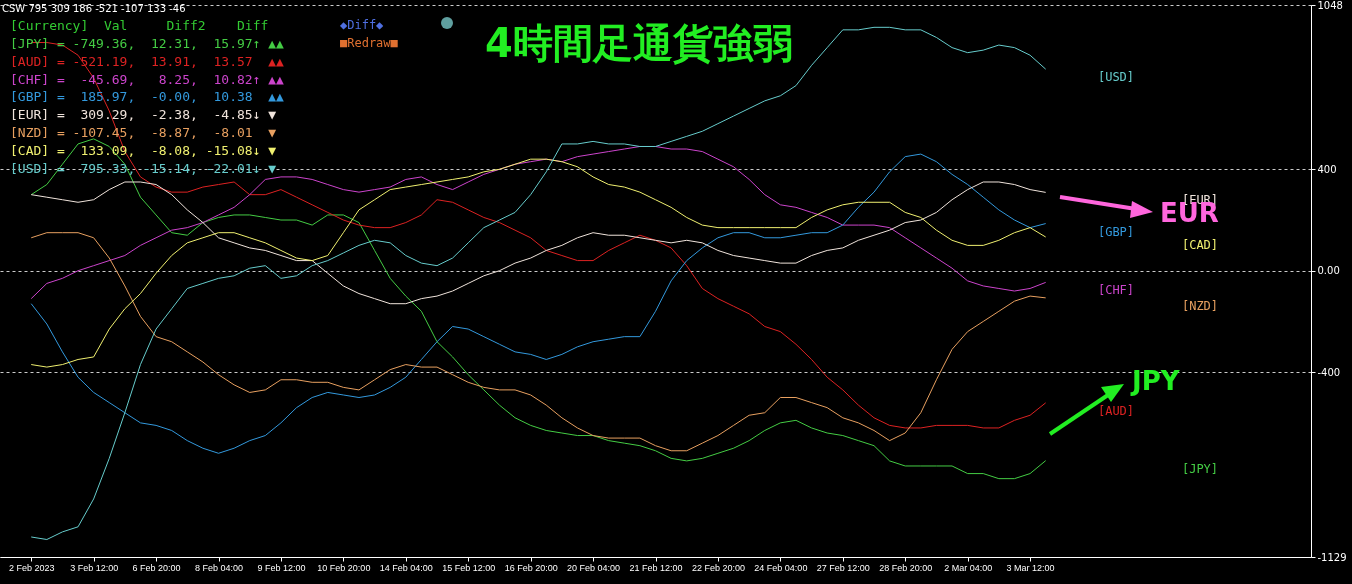 This screenshot has width=1352, height=584. I want to click on x-tick-label: 21 Feb 12:00, so click(656, 567).